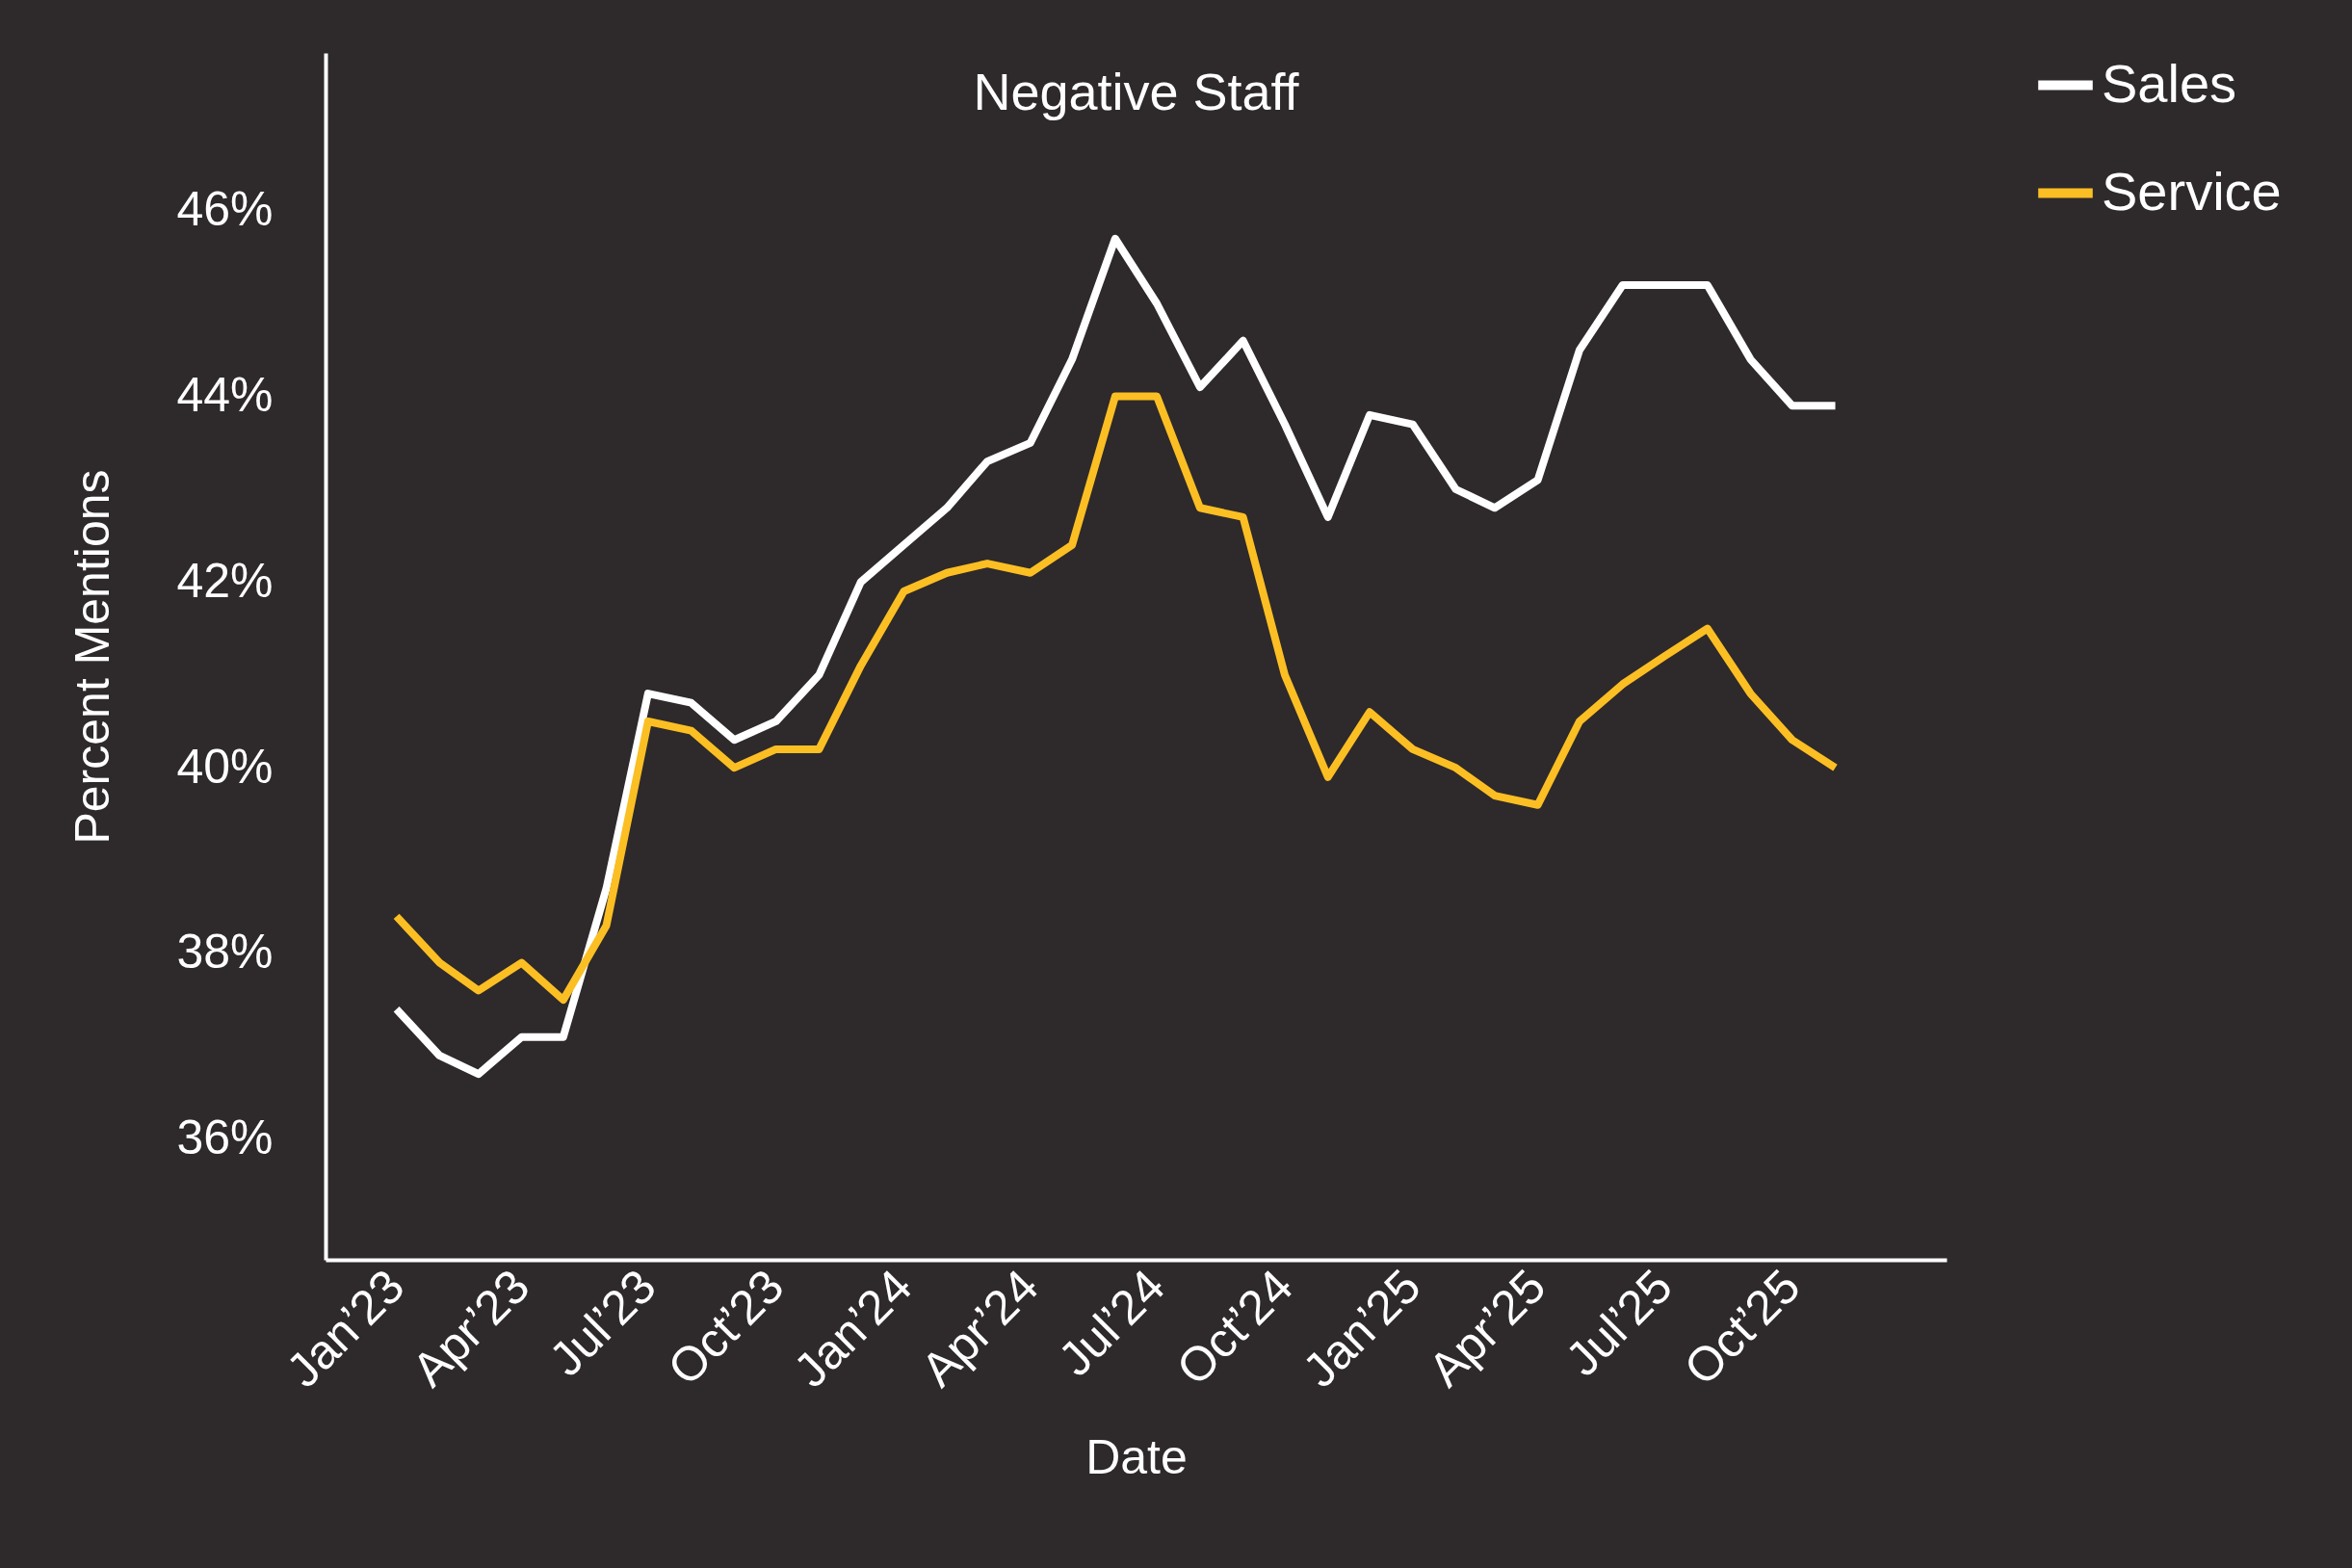 This screenshot has width=2352, height=1568. What do you see at coordinates (225, 580) in the screenshot?
I see `y-tick-label: 42%` at bounding box center [225, 580].